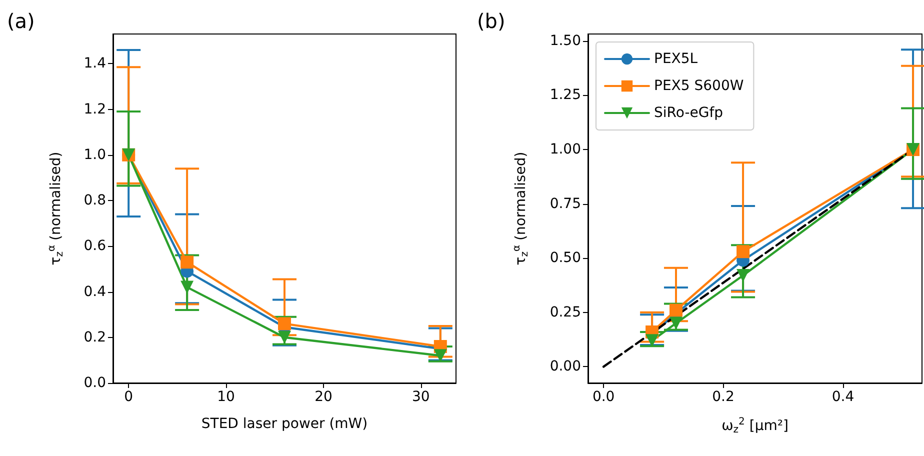  Describe the element at coordinates (95, 154) in the screenshot. I see `y-tick-label: 1.0` at that location.